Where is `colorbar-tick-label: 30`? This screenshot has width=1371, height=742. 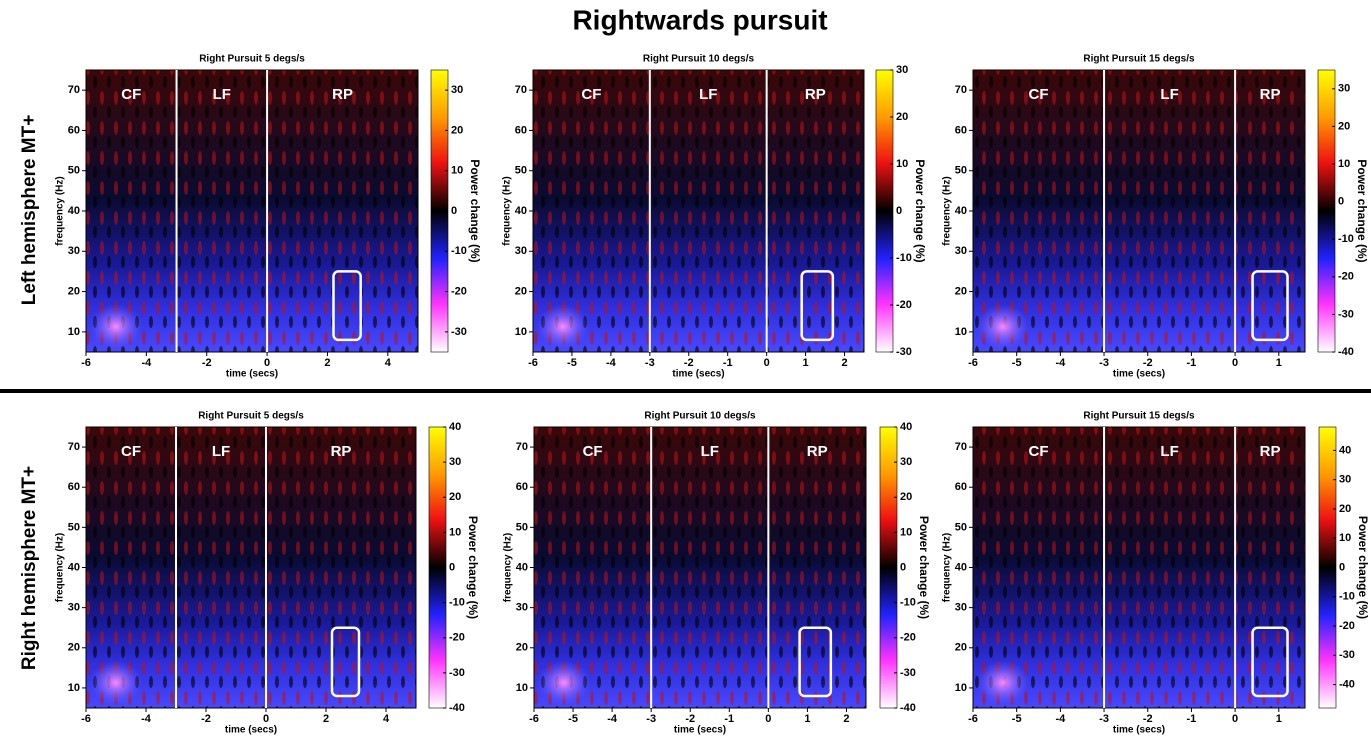
colorbar-tick-label: 30 is located at coordinates (902, 70).